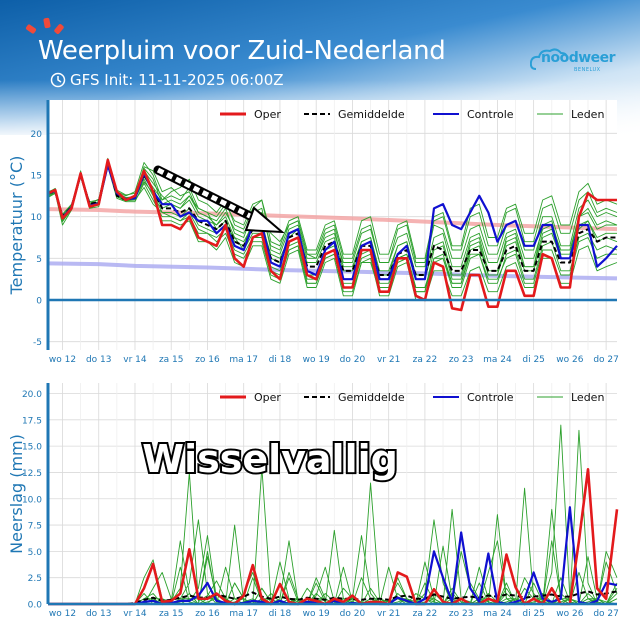 This screenshot has width=640, height=640. I want to click on precip-y-tick-label: 0.0, so click(35, 606).